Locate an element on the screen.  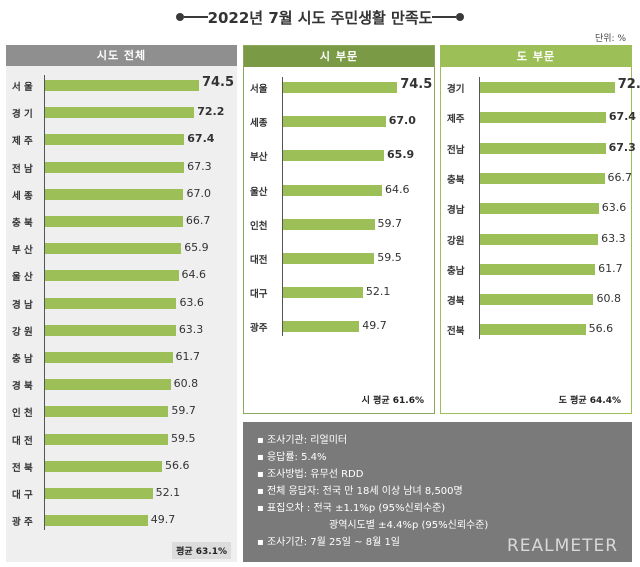
value-label: 59.7 is located at coordinates (390, 223).